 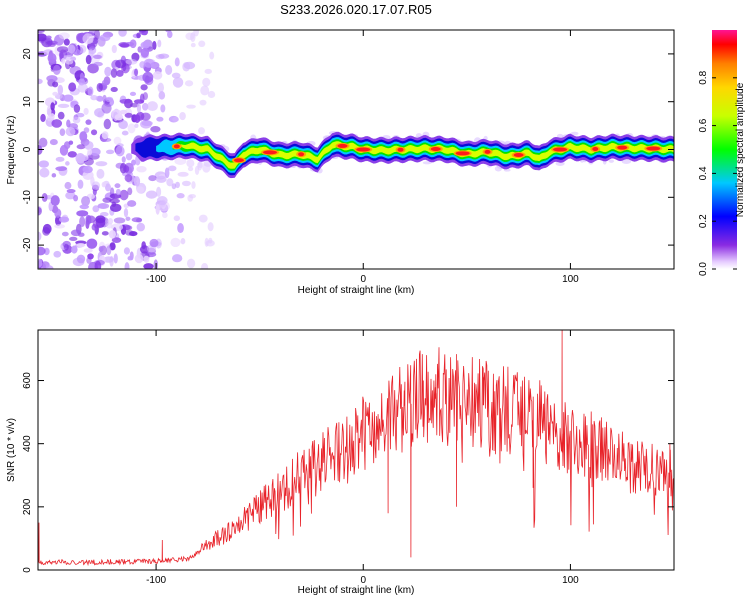 What do you see at coordinates (570, 580) in the screenshot?
I see `x-tick-label: 100` at bounding box center [570, 580].